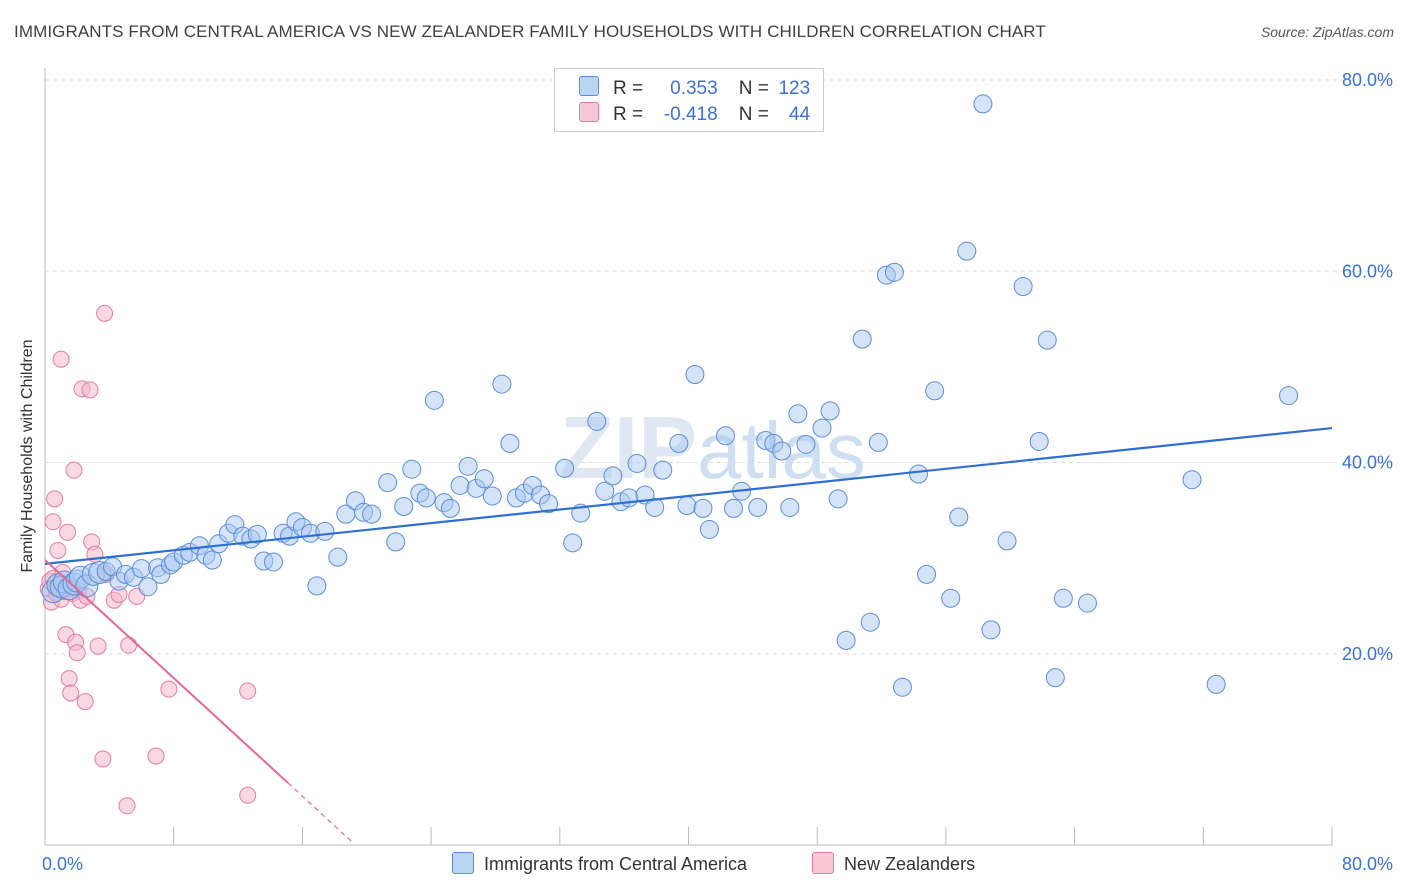 This screenshot has height=892, width=1406. I want to click on y-tick-label: 60.0%, so click(1367, 271).